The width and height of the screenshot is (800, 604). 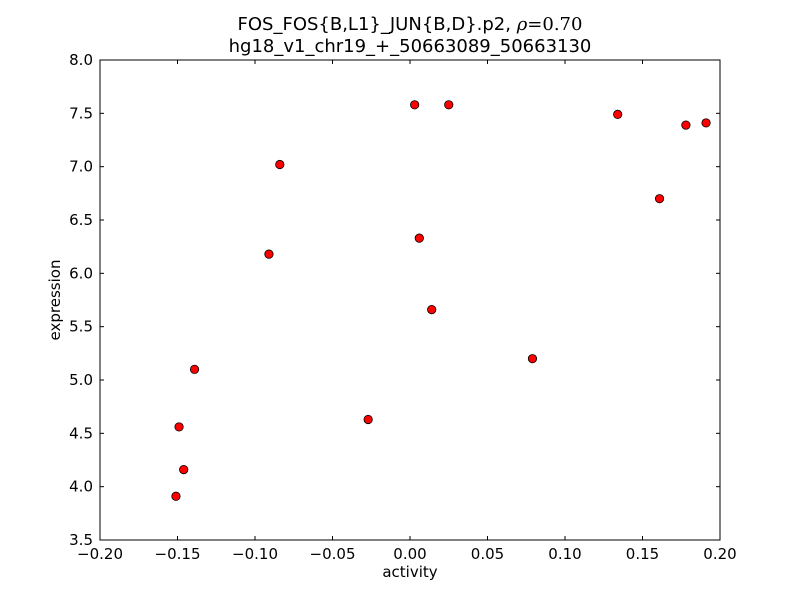 I want to click on x-tick-label: −0.10, so click(x=255, y=554).